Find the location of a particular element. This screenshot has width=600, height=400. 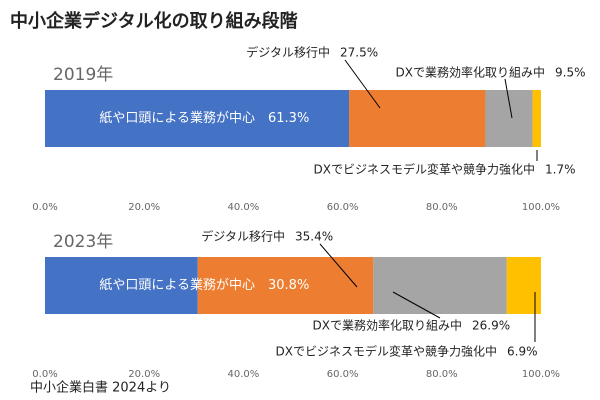

source: 中小企業白書 2024より is located at coordinates (100, 388).